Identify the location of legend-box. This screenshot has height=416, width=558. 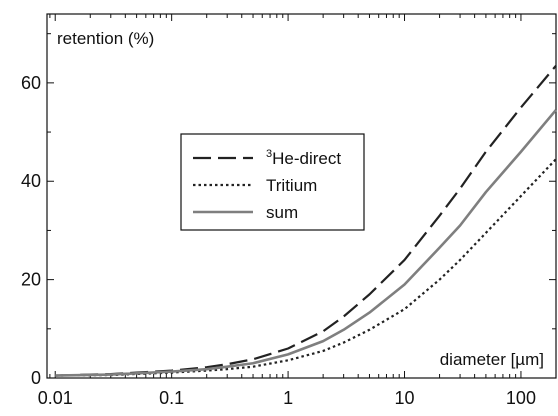
(272, 182).